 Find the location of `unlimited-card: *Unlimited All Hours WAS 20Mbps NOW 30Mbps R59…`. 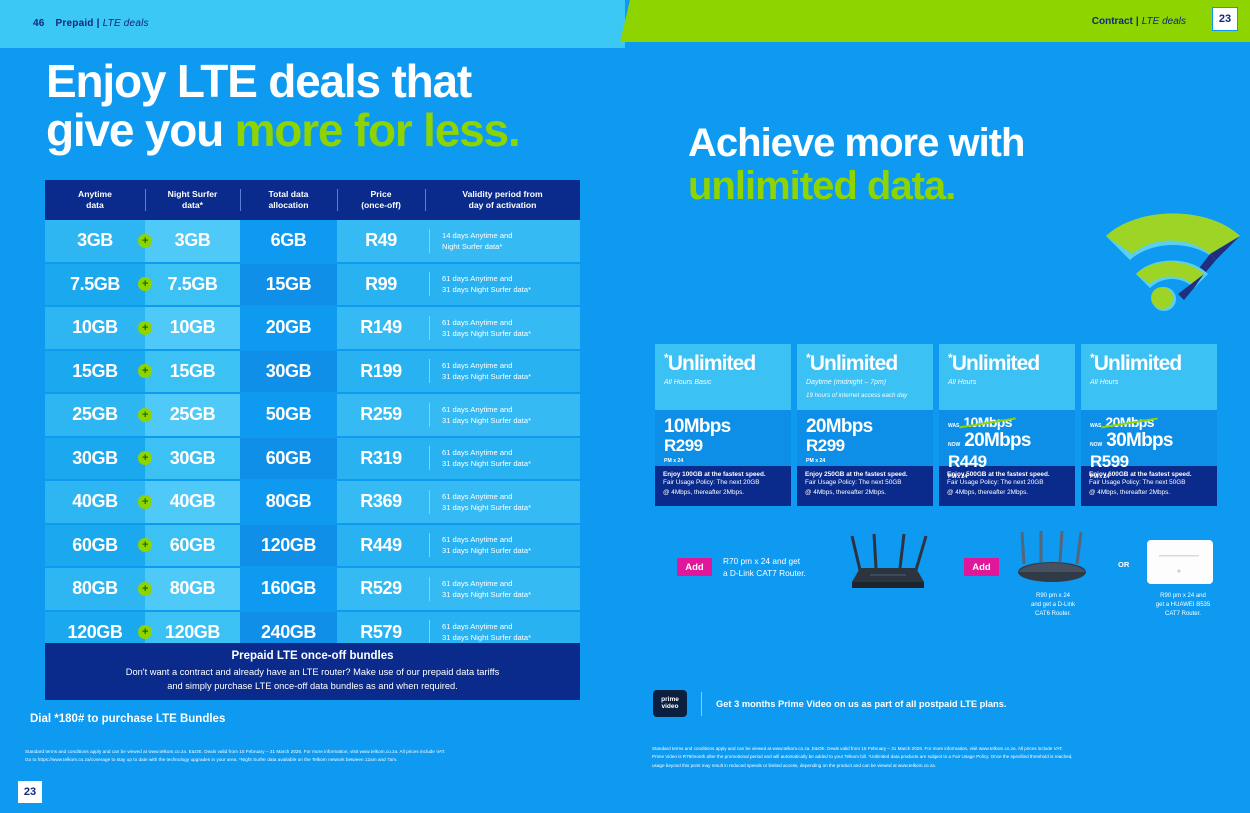

unlimited-card: *Unlimited All Hours WAS 20Mbps NOW 30Mbps R59… is located at coordinates (1149, 425).